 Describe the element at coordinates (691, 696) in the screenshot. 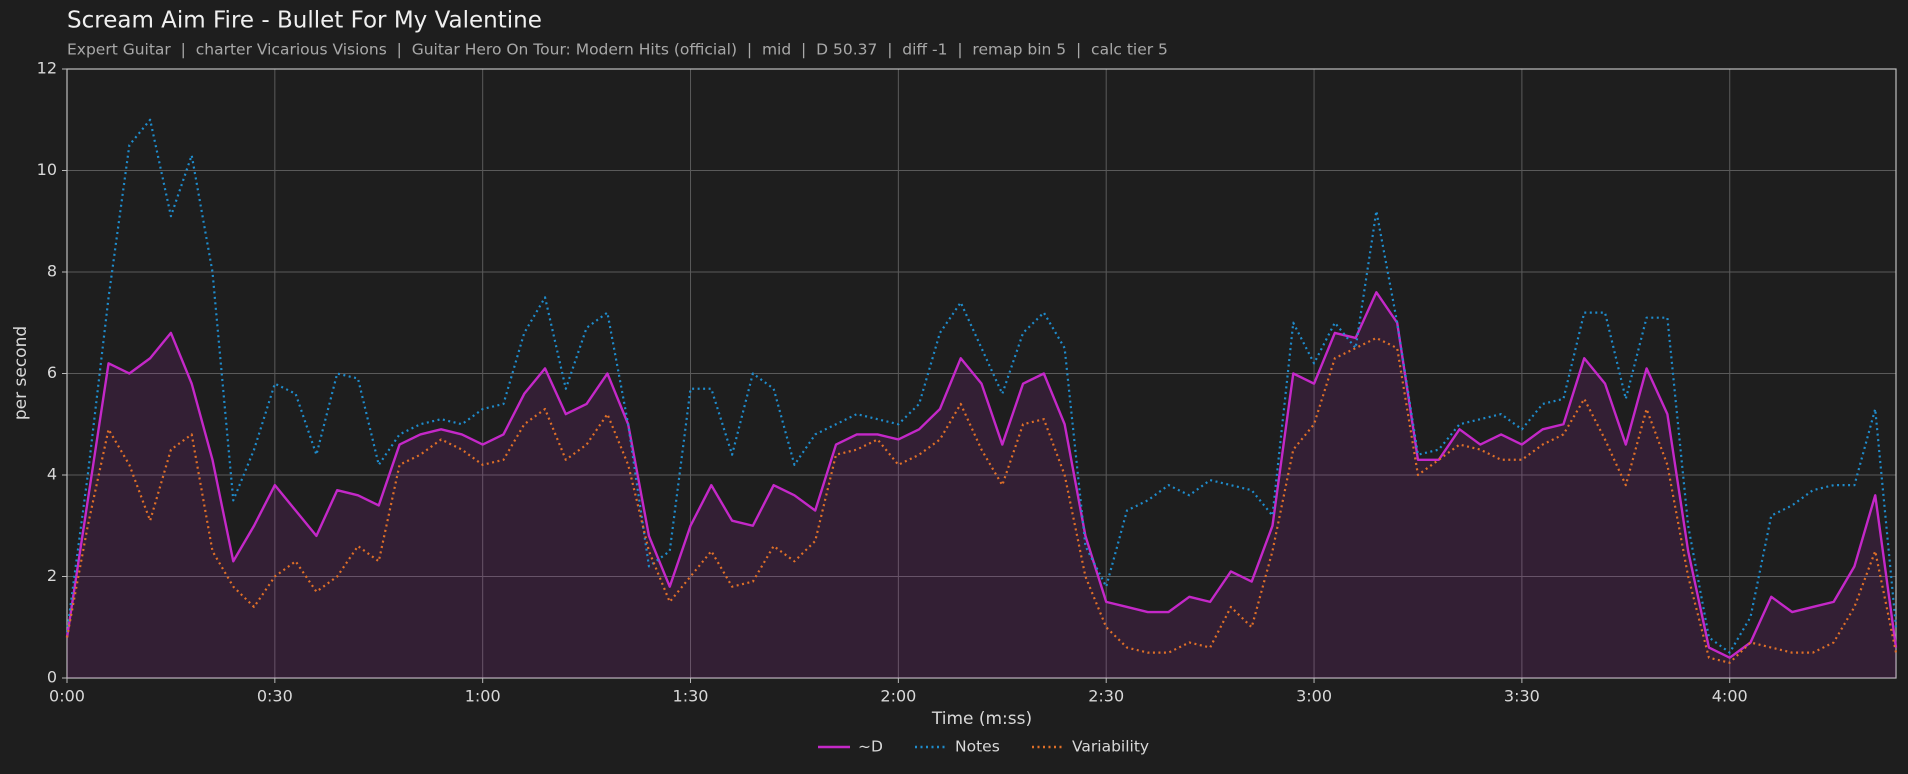

I see `x-tick-label: 1:30` at that location.